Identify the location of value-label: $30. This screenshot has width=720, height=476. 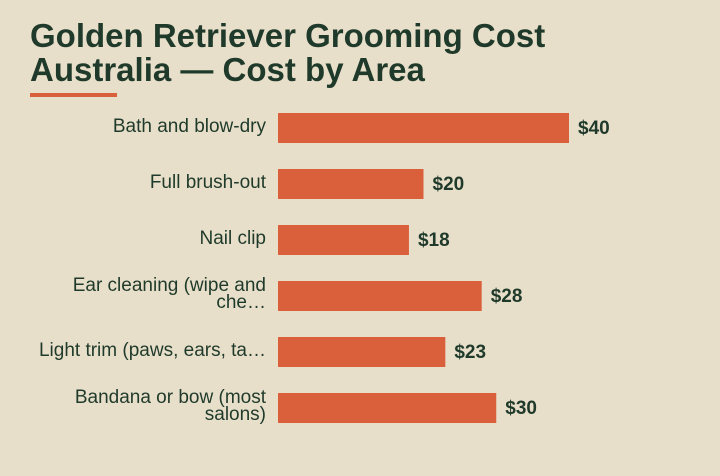
(521, 408).